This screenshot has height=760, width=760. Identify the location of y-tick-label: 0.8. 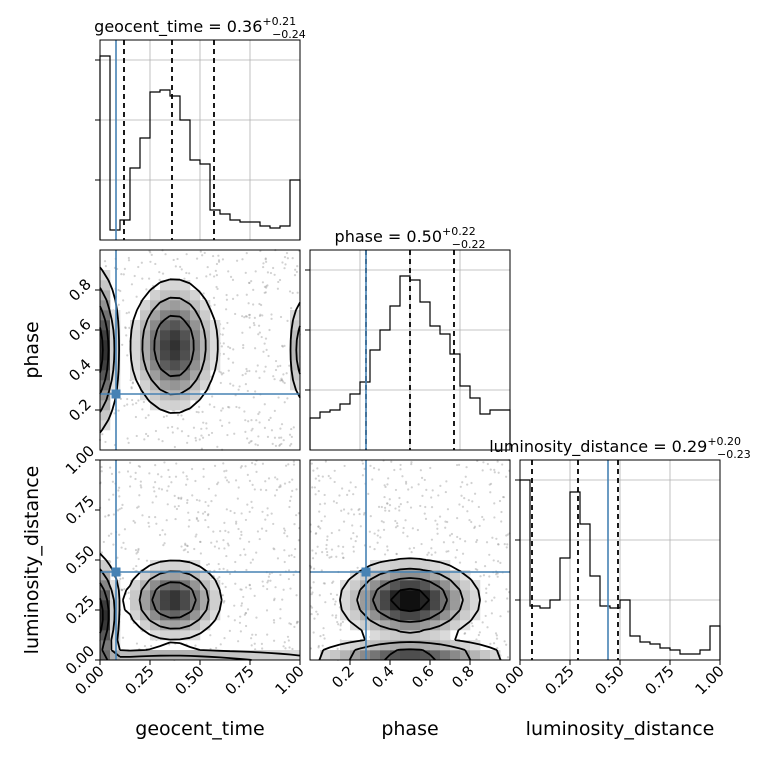
(80, 290).